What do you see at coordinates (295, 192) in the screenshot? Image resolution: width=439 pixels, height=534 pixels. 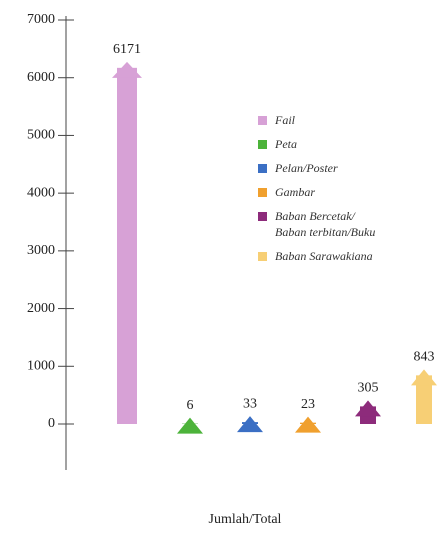 I see `legend-label: Gambar` at bounding box center [295, 192].